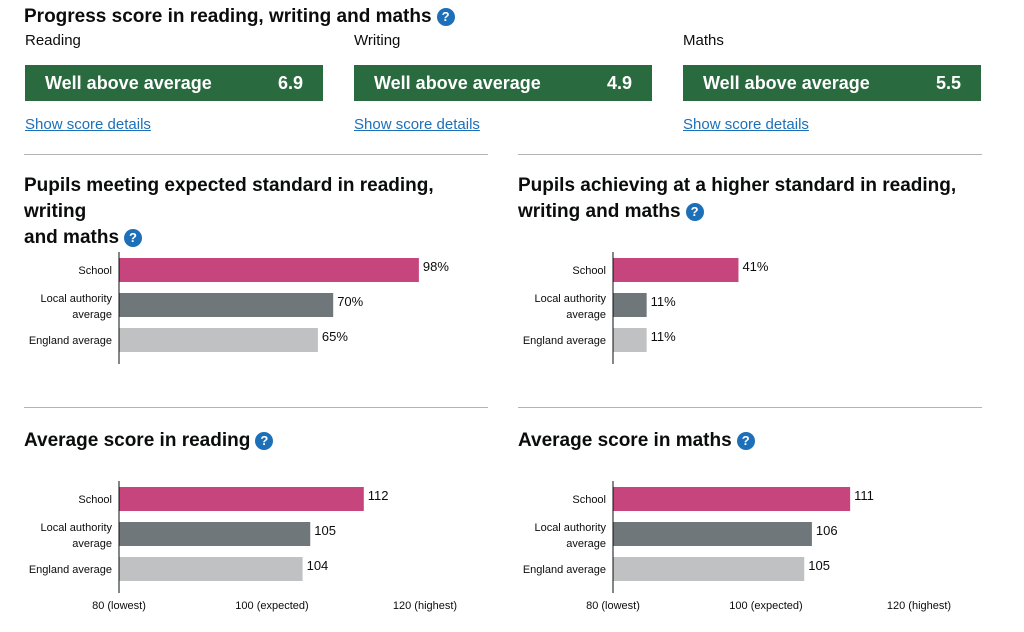 The height and width of the screenshot is (632, 1024). I want to click on writing-score-box: Well above average 4.9, so click(503, 83).